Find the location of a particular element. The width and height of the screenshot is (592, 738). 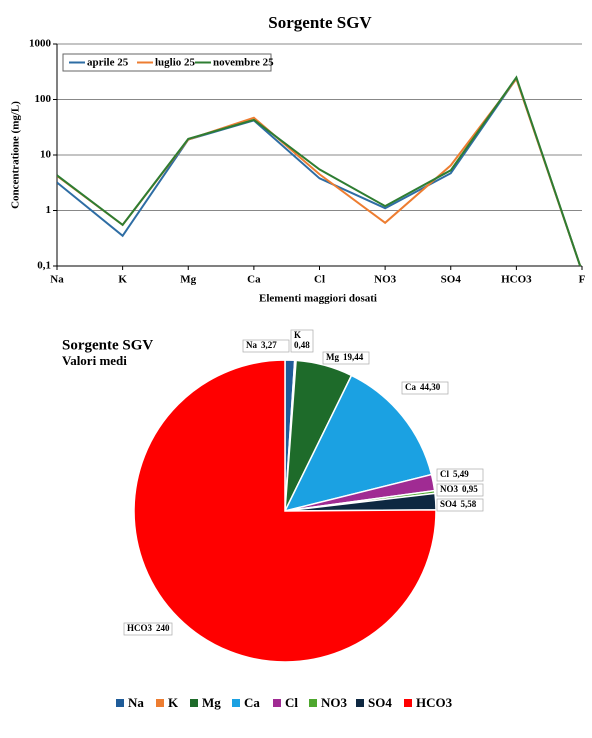

legend-box is located at coordinates (167, 62).